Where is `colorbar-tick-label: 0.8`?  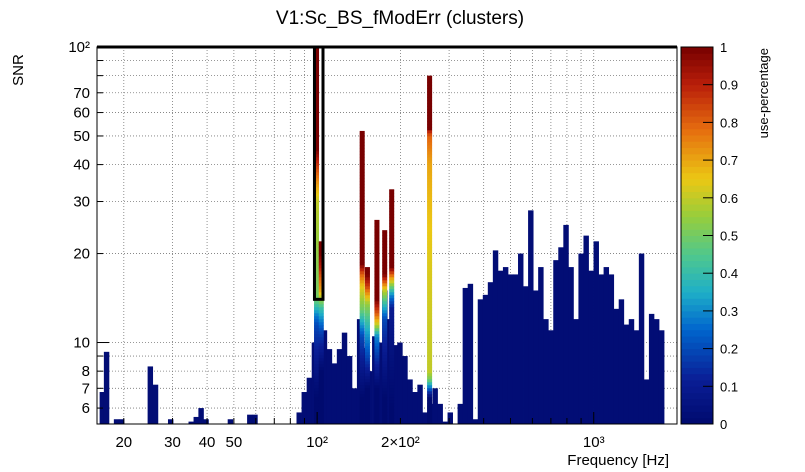 colorbar-tick-label: 0.8 is located at coordinates (729, 122).